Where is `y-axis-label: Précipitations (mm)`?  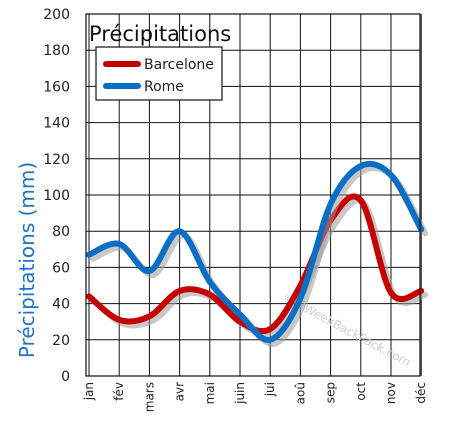 y-axis-label: Précipitations (mm) is located at coordinates (27, 260).